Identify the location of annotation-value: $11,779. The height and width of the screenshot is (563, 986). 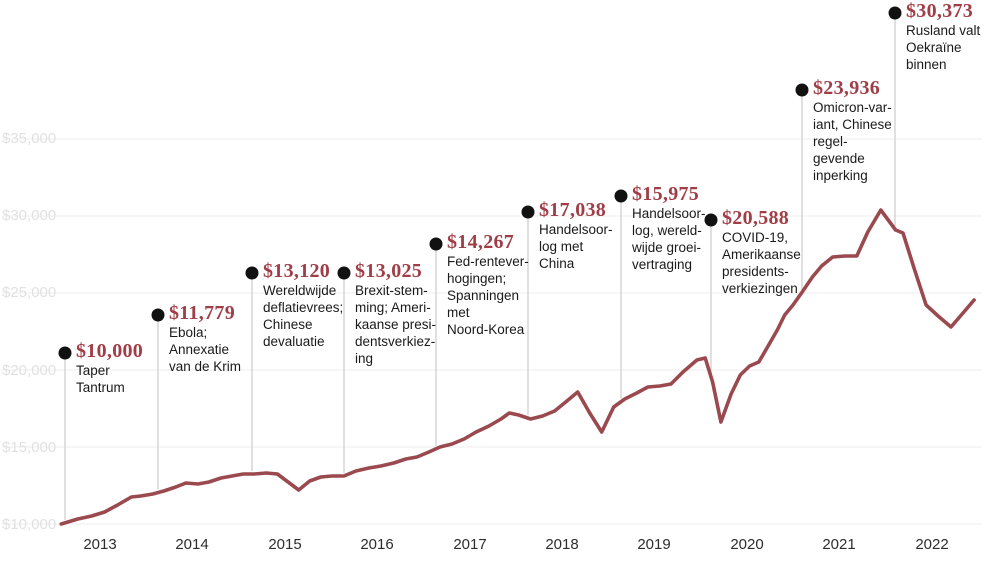
(202, 313).